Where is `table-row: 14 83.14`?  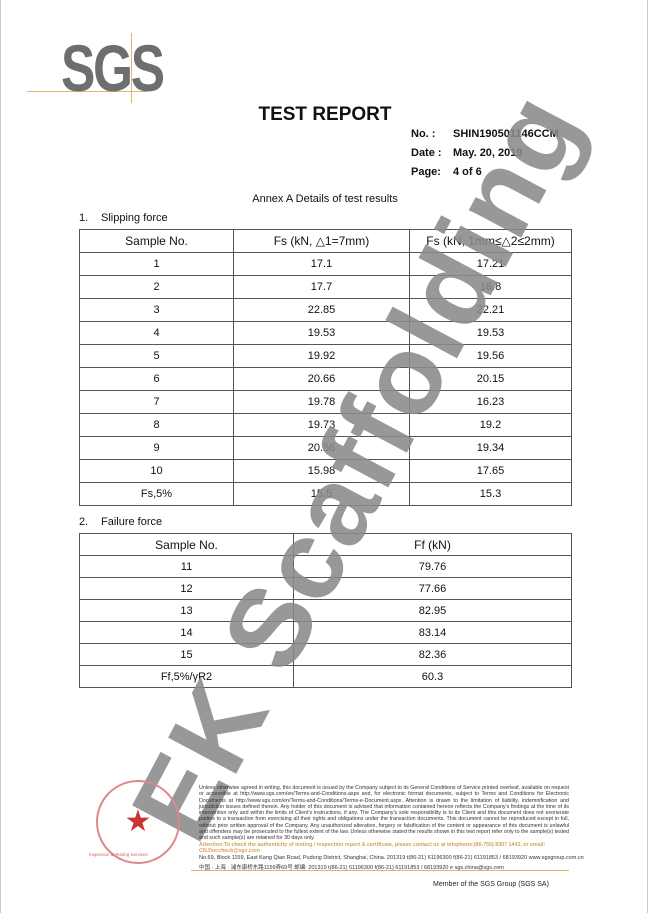 table-row: 14 83.14 is located at coordinates (325, 632).